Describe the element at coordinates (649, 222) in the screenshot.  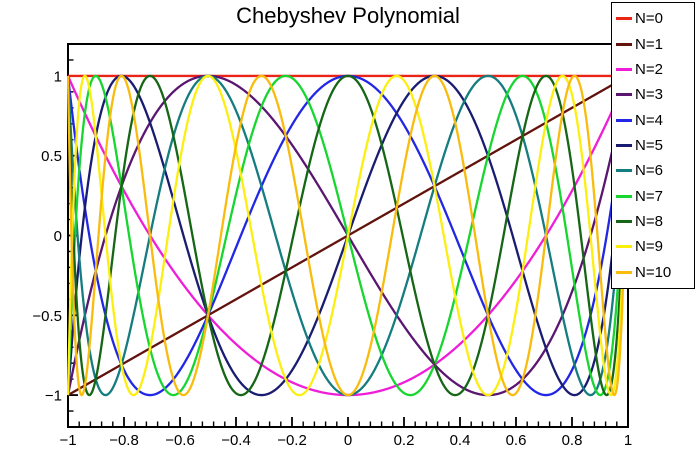
I see `legend-item-label: N=8` at that location.